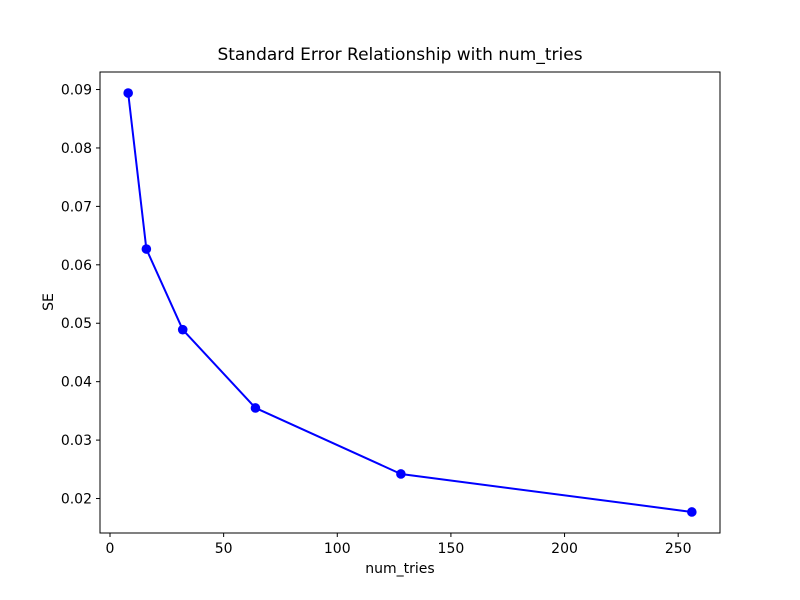 This screenshot has width=800, height=600. Describe the element at coordinates (224, 549) in the screenshot. I see `x-tick-label: 50` at that location.